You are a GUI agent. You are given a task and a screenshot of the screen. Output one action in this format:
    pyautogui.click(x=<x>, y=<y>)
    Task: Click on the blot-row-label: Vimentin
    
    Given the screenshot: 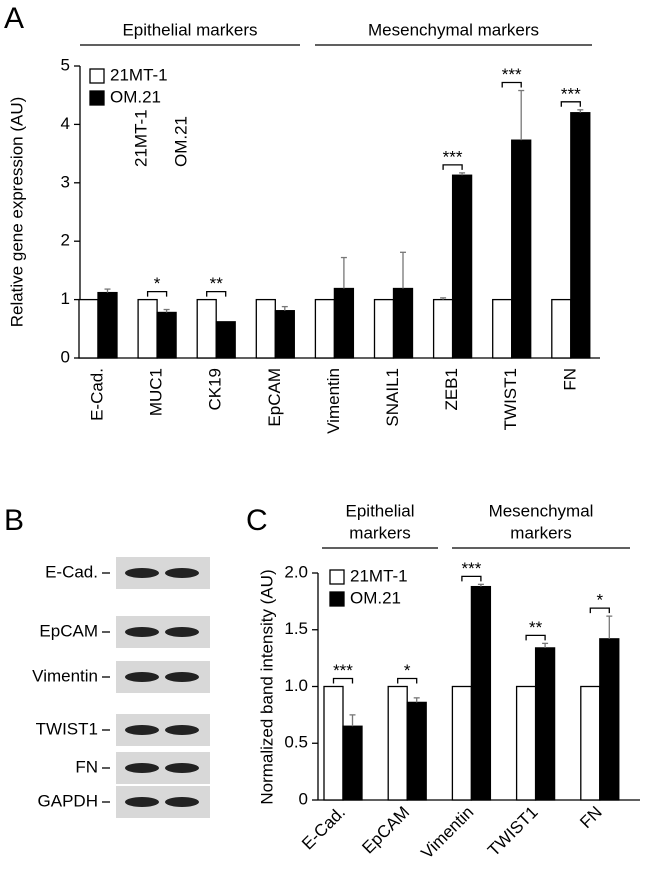 What is the action you would take?
    pyautogui.click(x=65, y=675)
    